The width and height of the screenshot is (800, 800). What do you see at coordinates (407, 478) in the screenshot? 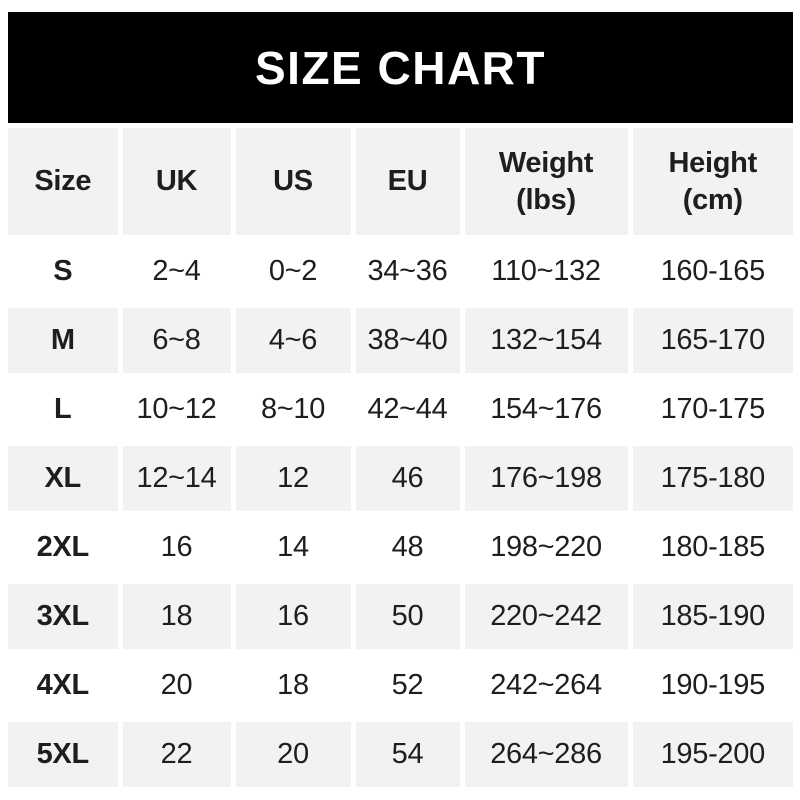
I see `eu-cell: 46` at bounding box center [407, 478].